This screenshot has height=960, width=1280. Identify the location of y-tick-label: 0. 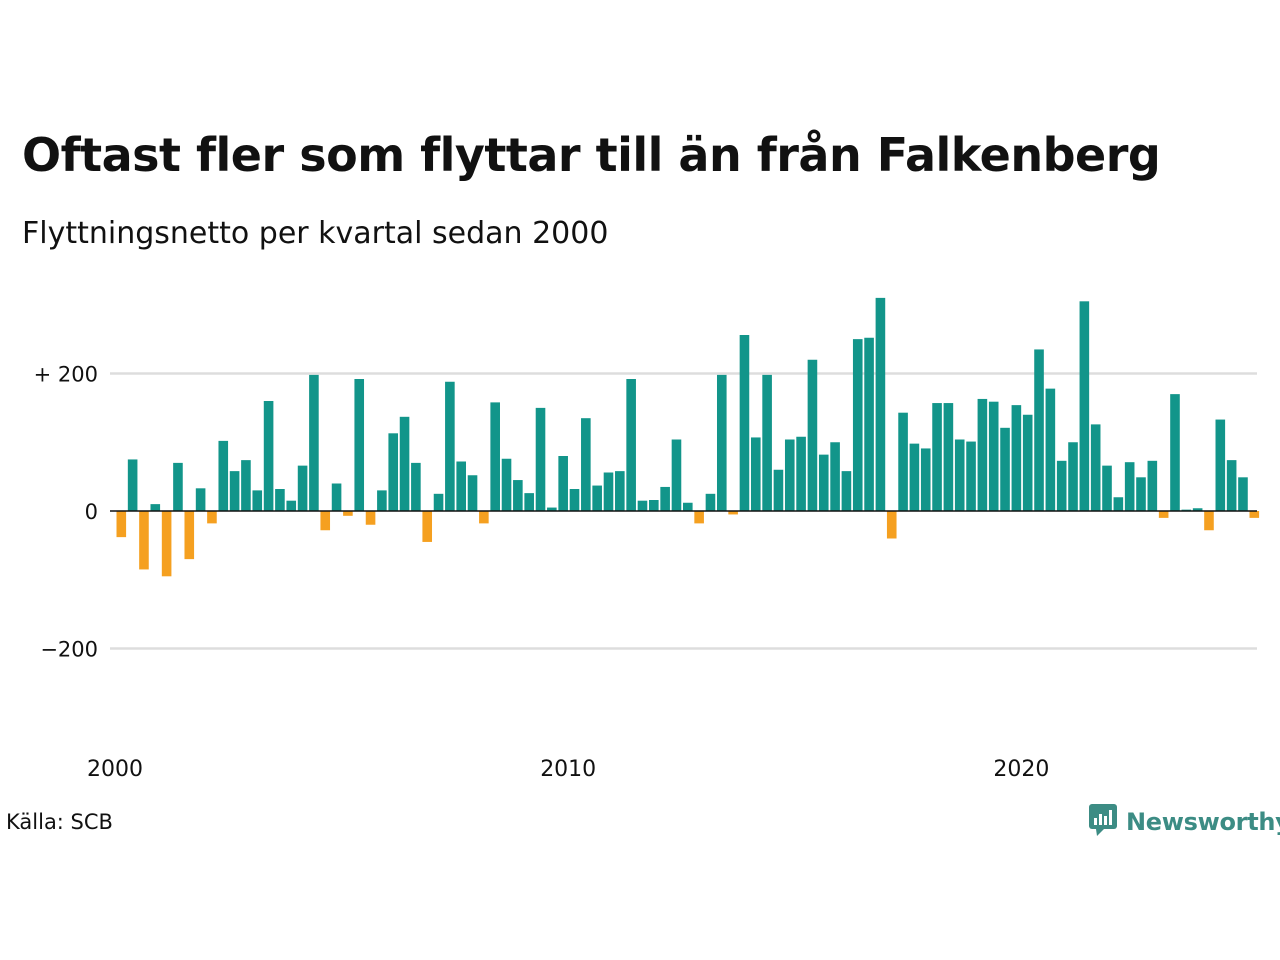
(91, 512).